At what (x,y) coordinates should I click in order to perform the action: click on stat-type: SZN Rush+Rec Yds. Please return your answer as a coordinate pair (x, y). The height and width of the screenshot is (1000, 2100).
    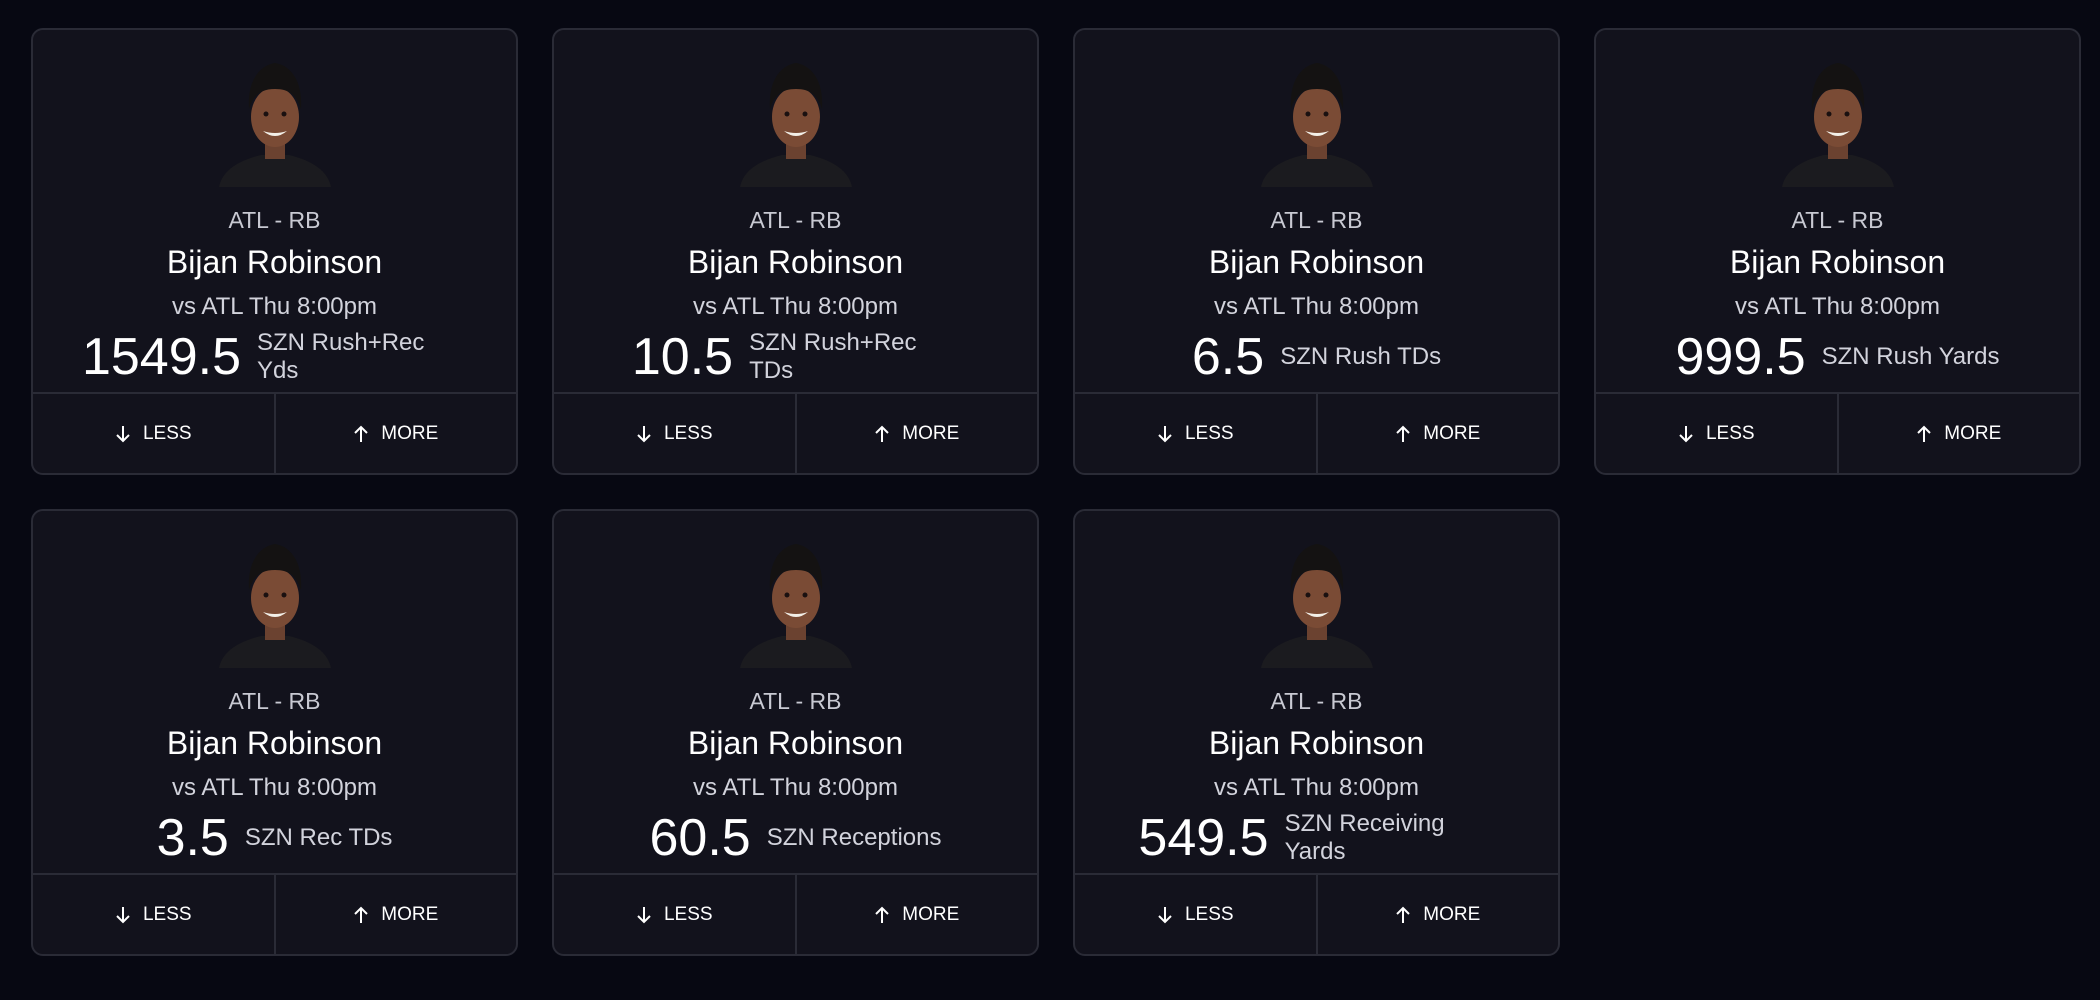
    Looking at the image, I should click on (341, 356).